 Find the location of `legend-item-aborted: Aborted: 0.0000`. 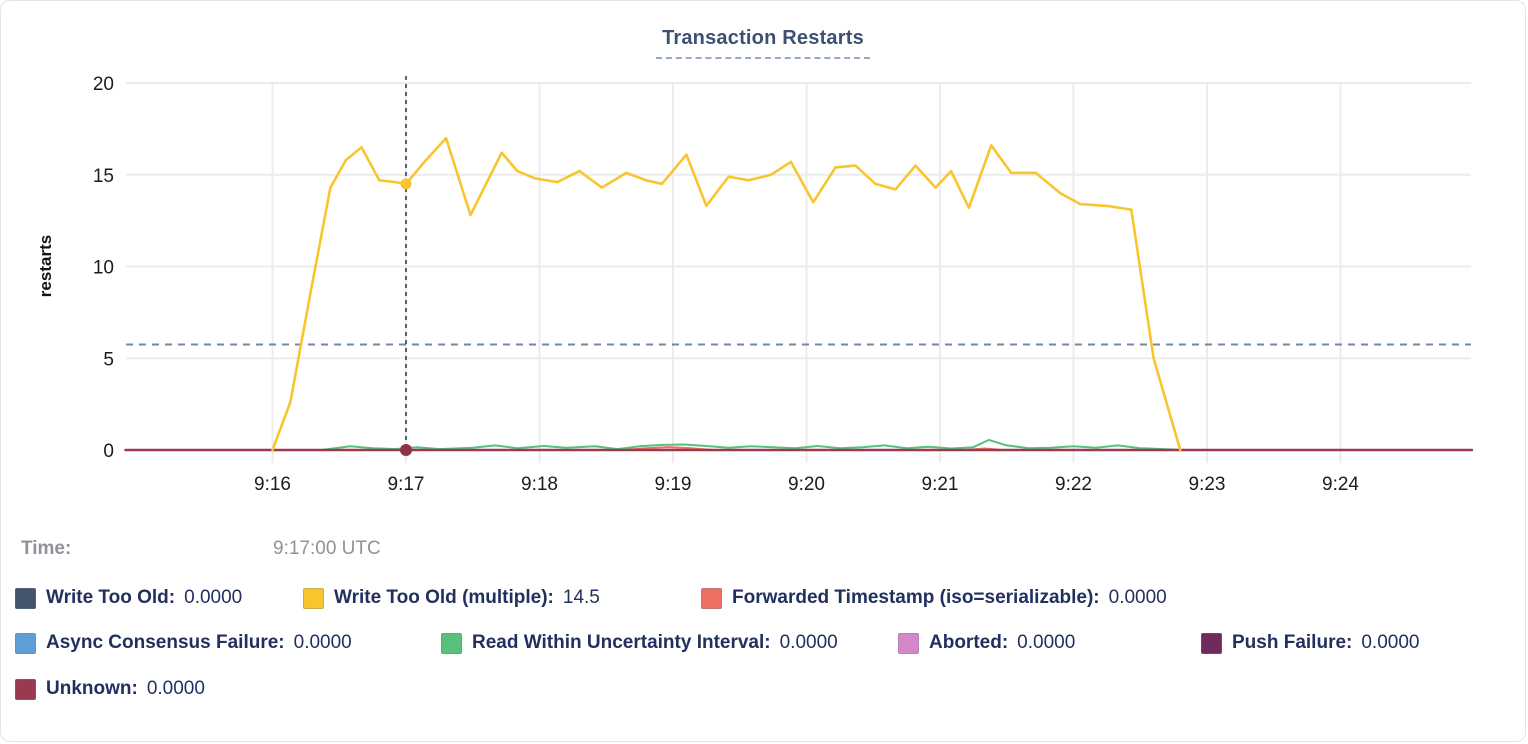

legend-item-aborted: Aborted: 0.0000 is located at coordinates (1049, 643).